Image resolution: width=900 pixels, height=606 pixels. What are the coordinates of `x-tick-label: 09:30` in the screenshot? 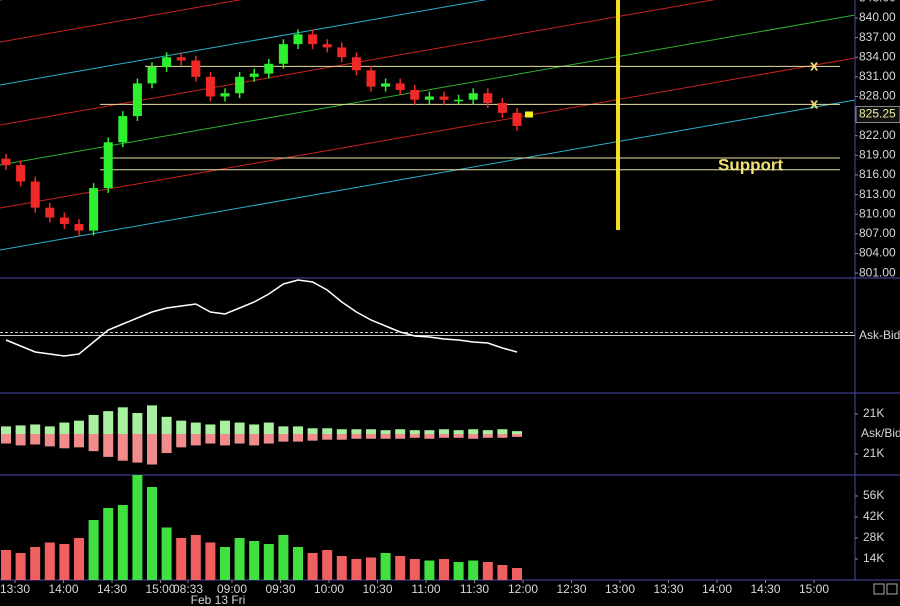 It's located at (280, 589).